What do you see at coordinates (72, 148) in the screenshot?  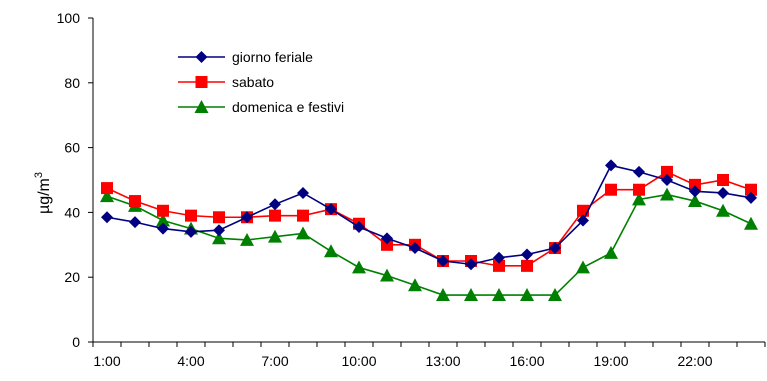 I see `y-tick-label: 60` at bounding box center [72, 148].